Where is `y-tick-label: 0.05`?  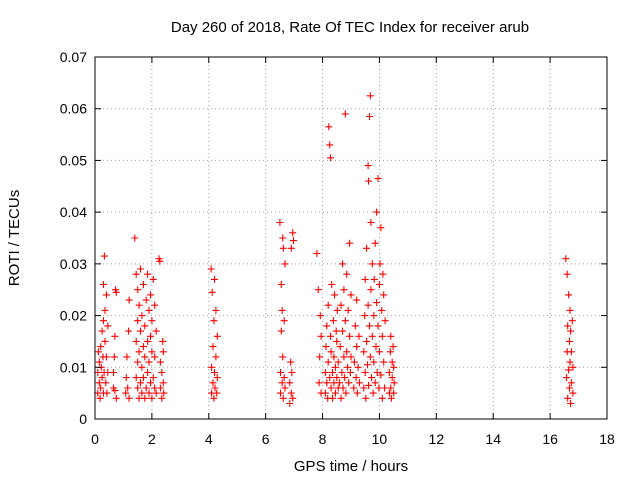
y-tick-label: 0.05 is located at coordinates (73, 160).